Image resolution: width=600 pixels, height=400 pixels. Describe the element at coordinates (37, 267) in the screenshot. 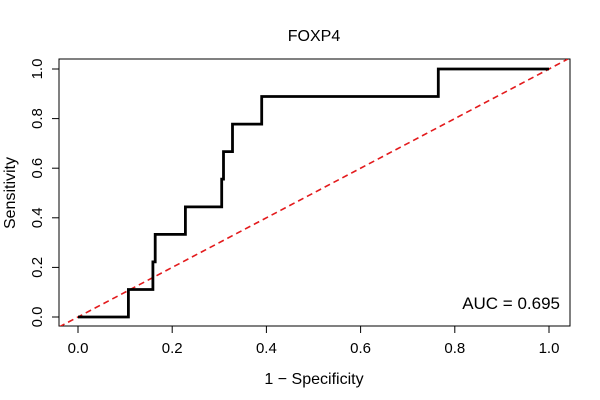

I see `y-tick-label: 0.2` at that location.